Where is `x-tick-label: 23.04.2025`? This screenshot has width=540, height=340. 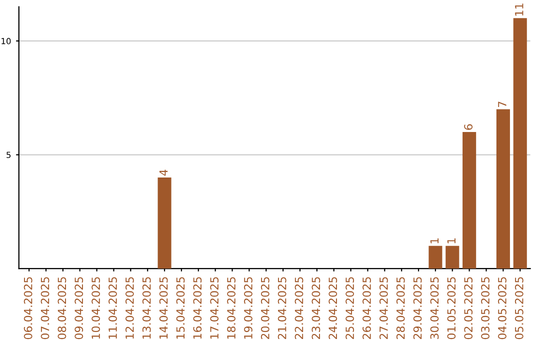 x-tick-label: 23.04.2025 is located at coordinates (316, 308).